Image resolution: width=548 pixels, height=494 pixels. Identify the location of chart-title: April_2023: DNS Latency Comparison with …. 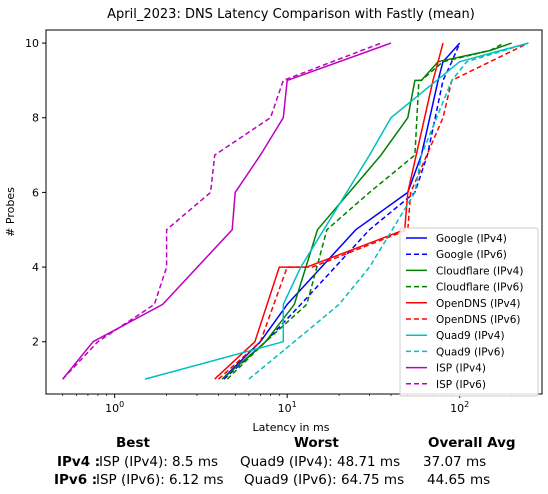
(291, 14).